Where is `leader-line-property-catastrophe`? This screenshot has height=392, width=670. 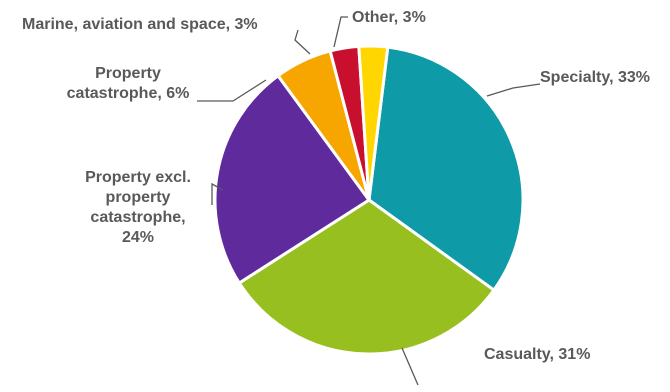
leader-line-property-catastrophe is located at coordinates (232, 90).